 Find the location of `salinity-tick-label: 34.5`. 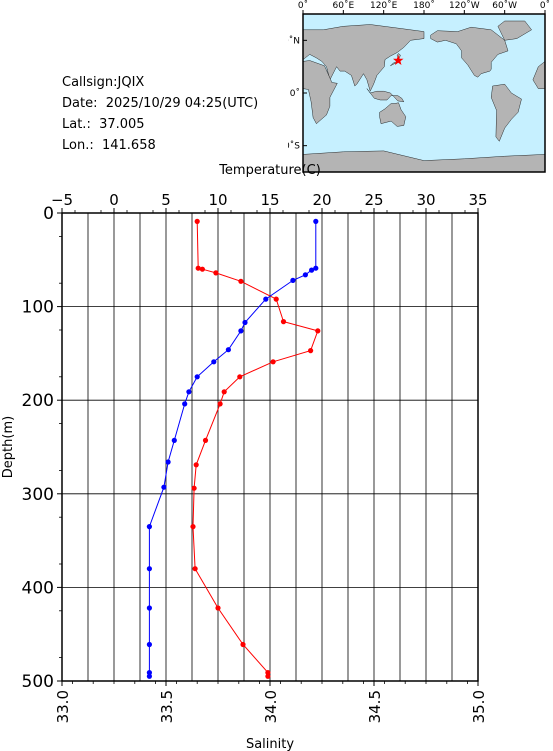

salinity-tick-label: 34.5 is located at coordinates (375, 706).